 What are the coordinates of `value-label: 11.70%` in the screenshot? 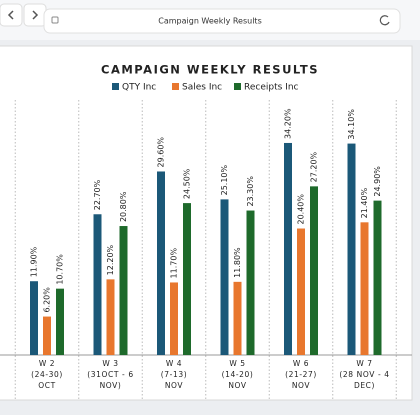 It's located at (174, 263).